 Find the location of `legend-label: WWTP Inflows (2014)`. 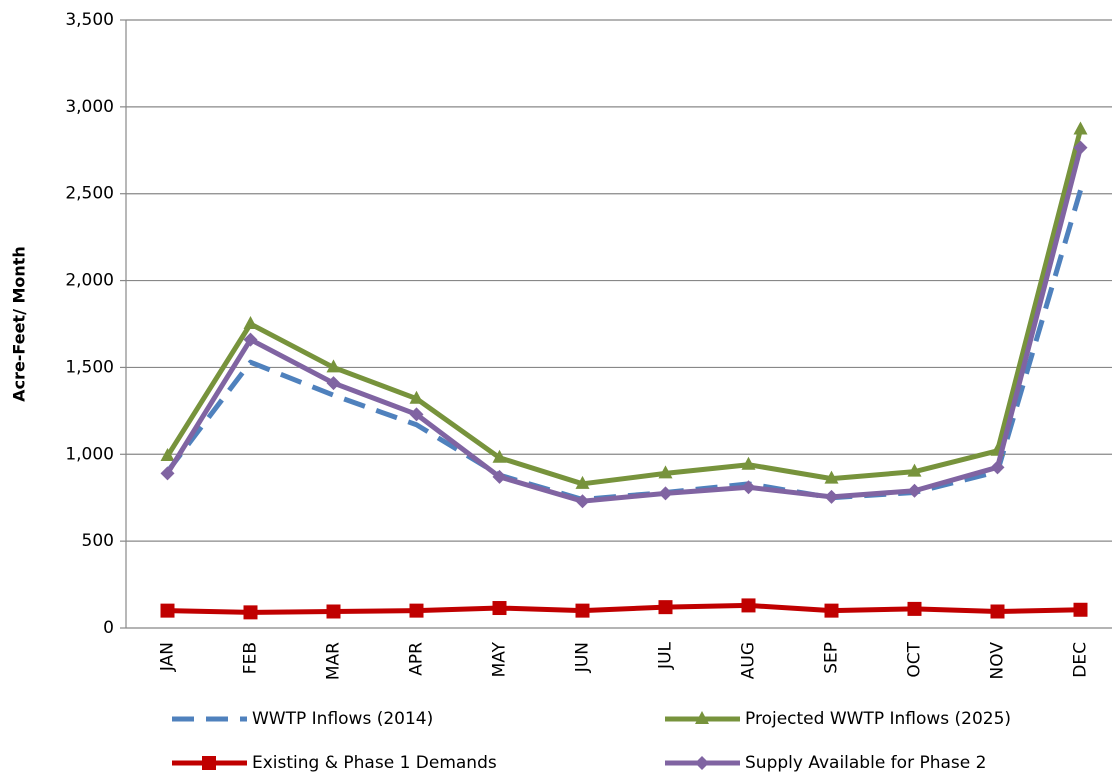

legend-label: WWTP Inflows (2014) is located at coordinates (342, 719).